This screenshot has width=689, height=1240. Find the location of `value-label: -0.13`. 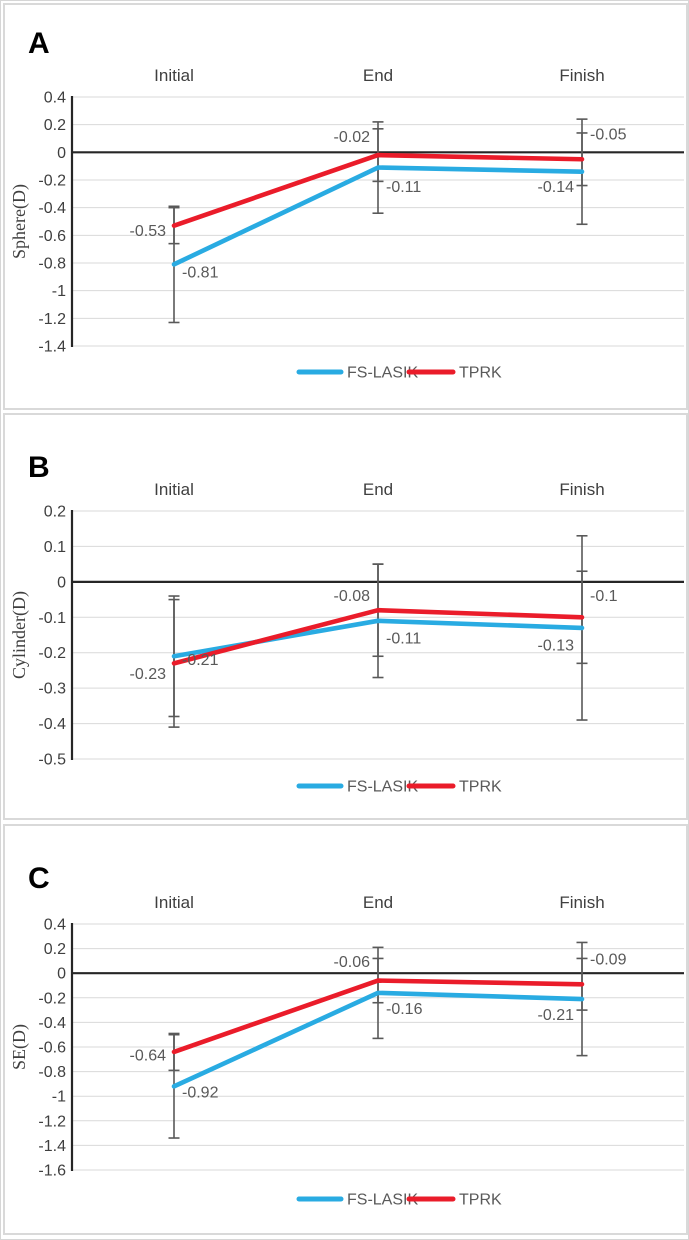

value-label: -0.13 is located at coordinates (556, 646).